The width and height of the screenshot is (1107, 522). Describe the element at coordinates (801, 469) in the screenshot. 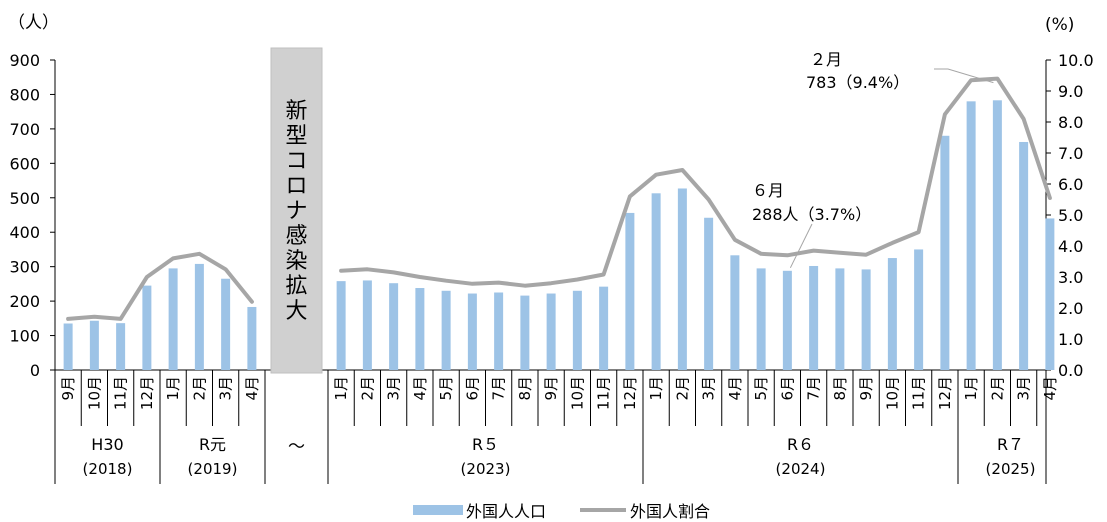

I see `year-label: (2024)` at that location.